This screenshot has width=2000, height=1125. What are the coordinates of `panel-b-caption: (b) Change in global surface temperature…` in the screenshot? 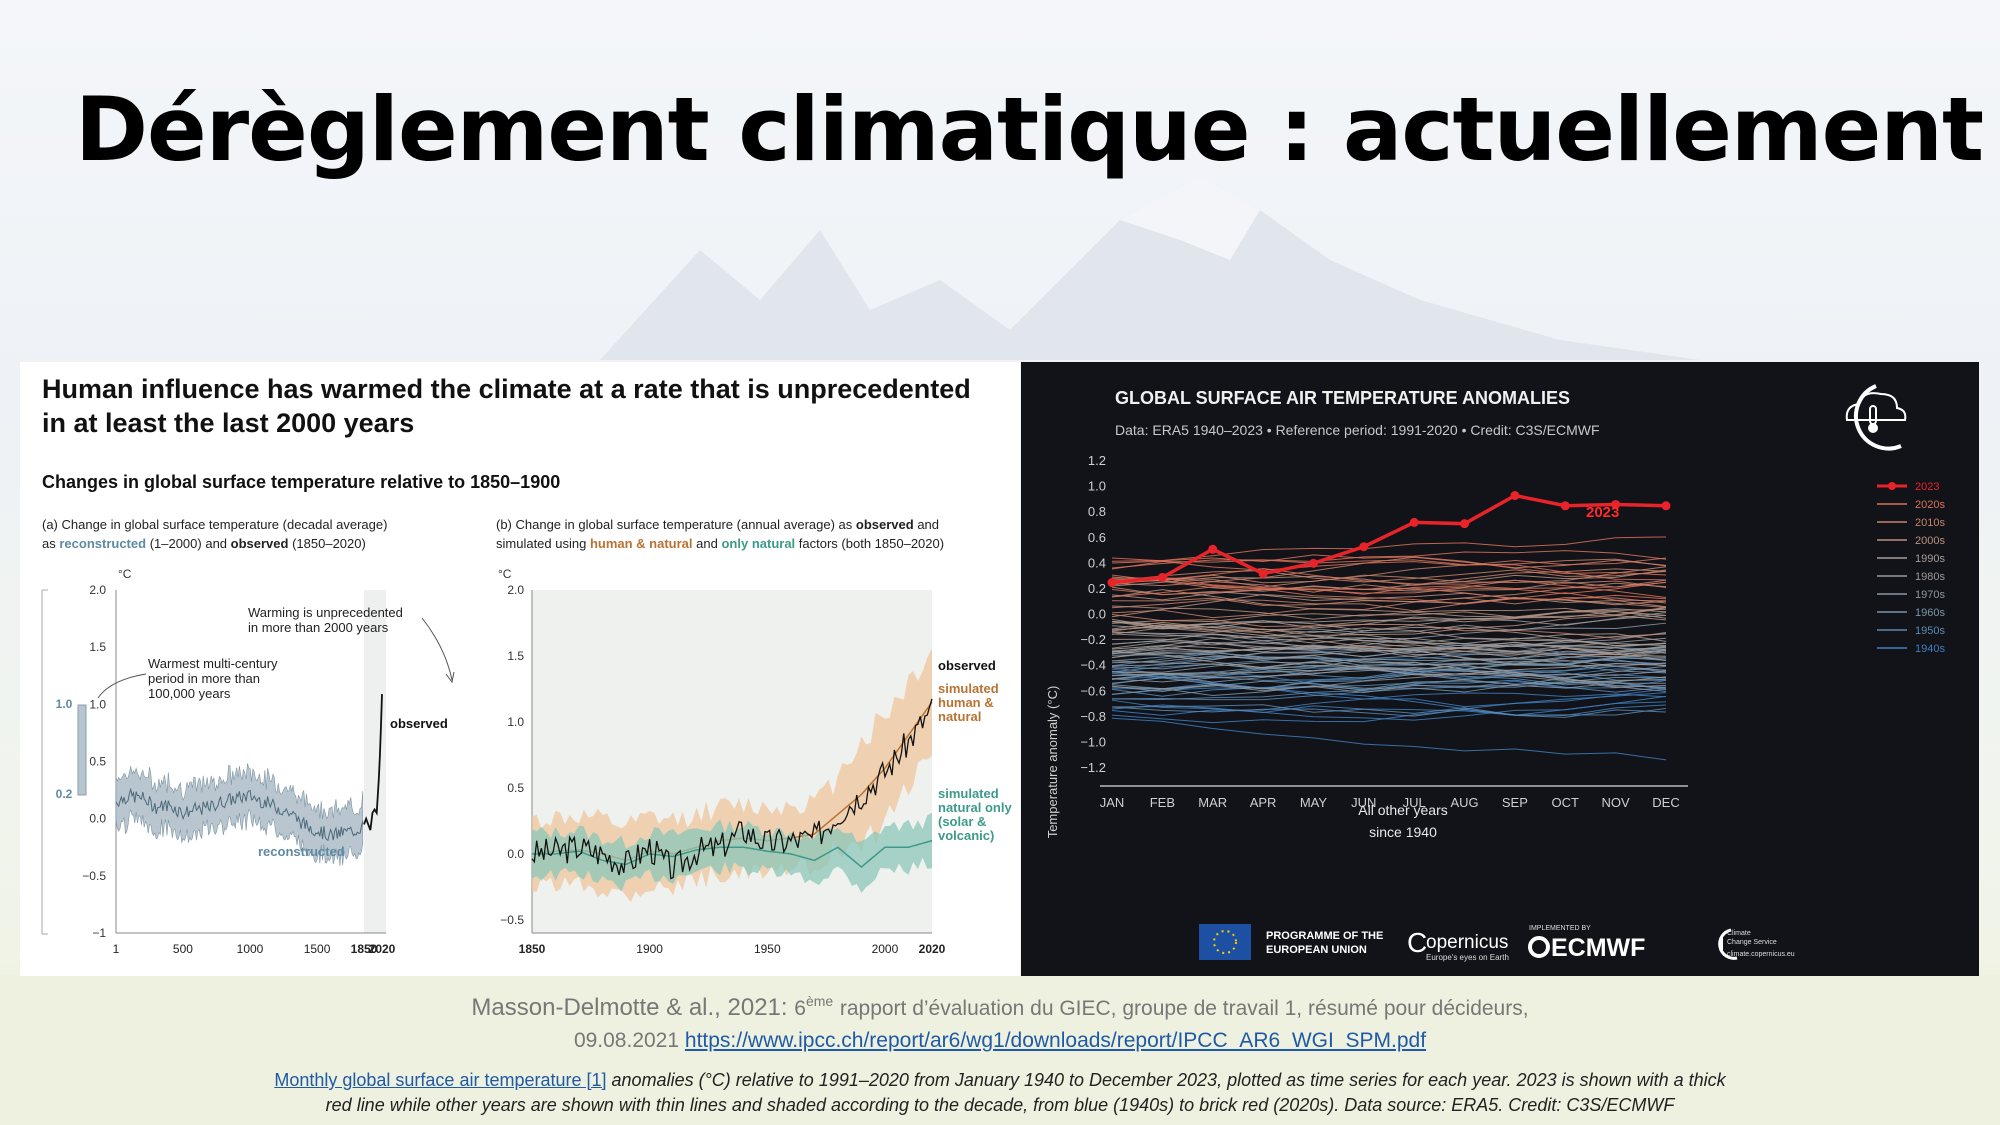 It's located at (720, 534).